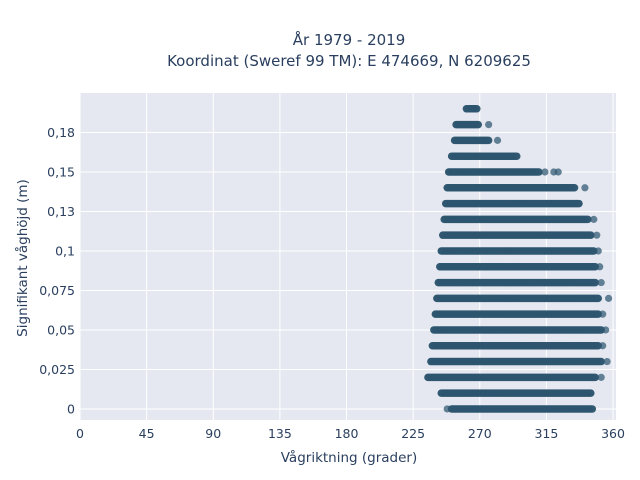 The width and height of the screenshot is (640, 480). What do you see at coordinates (61, 211) in the screenshot?
I see `y-tick-label: 0,13` at bounding box center [61, 211].